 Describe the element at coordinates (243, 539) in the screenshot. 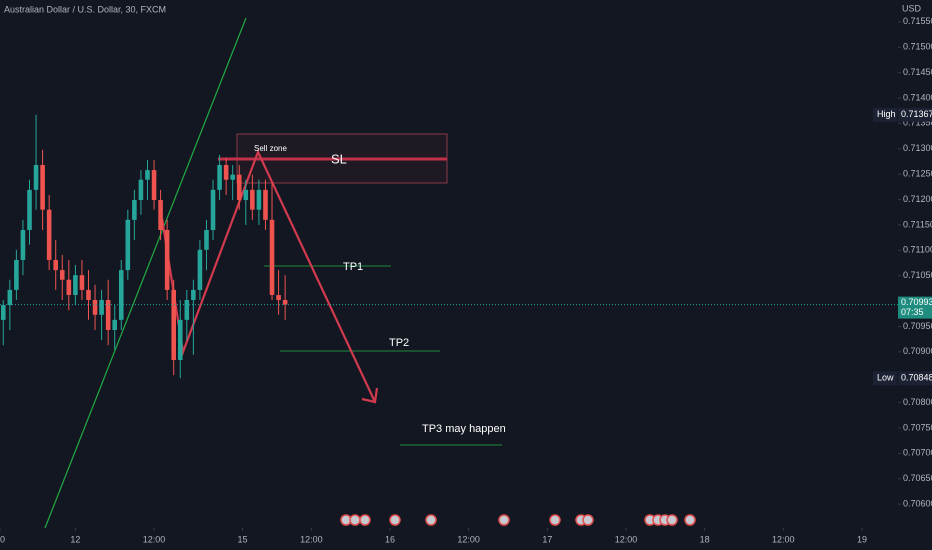

I see `x-tick-label: 15` at that location.